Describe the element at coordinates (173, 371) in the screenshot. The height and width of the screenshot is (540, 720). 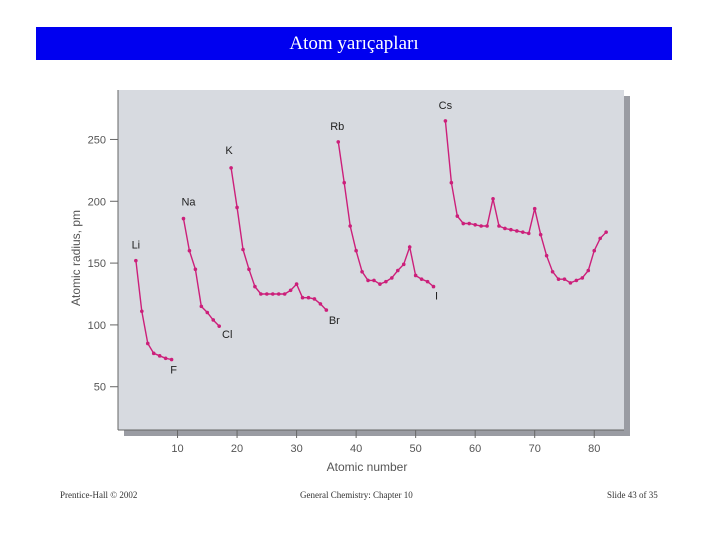
I see `element-label: F` at that location.